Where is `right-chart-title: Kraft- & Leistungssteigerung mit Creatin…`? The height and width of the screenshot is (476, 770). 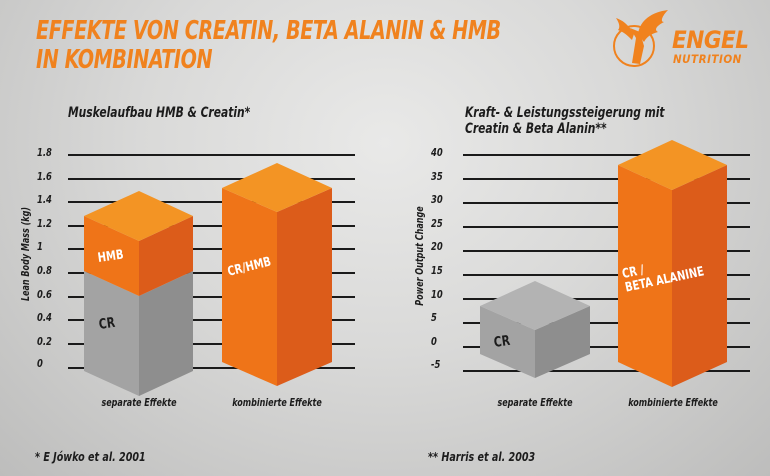
right-chart-title: Kraft- & Leistungssteigerung mit Creatin… is located at coordinates (565, 121).